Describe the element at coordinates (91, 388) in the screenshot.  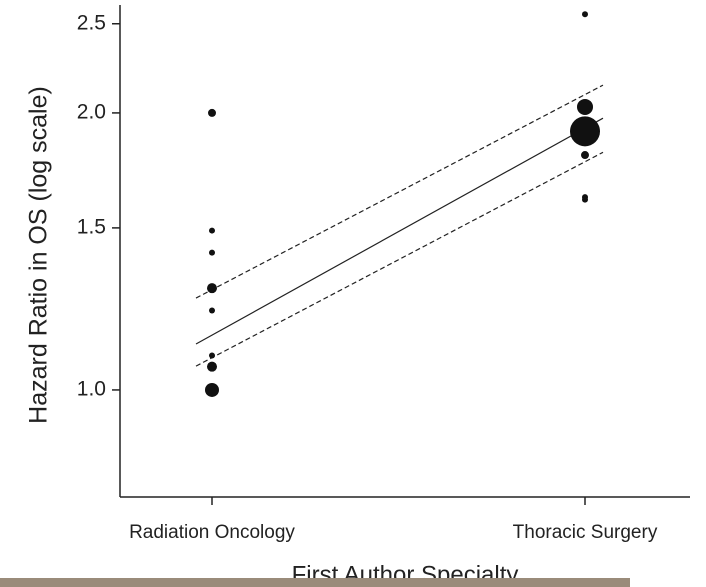
I see `y-tick-label: 1.0` at that location.